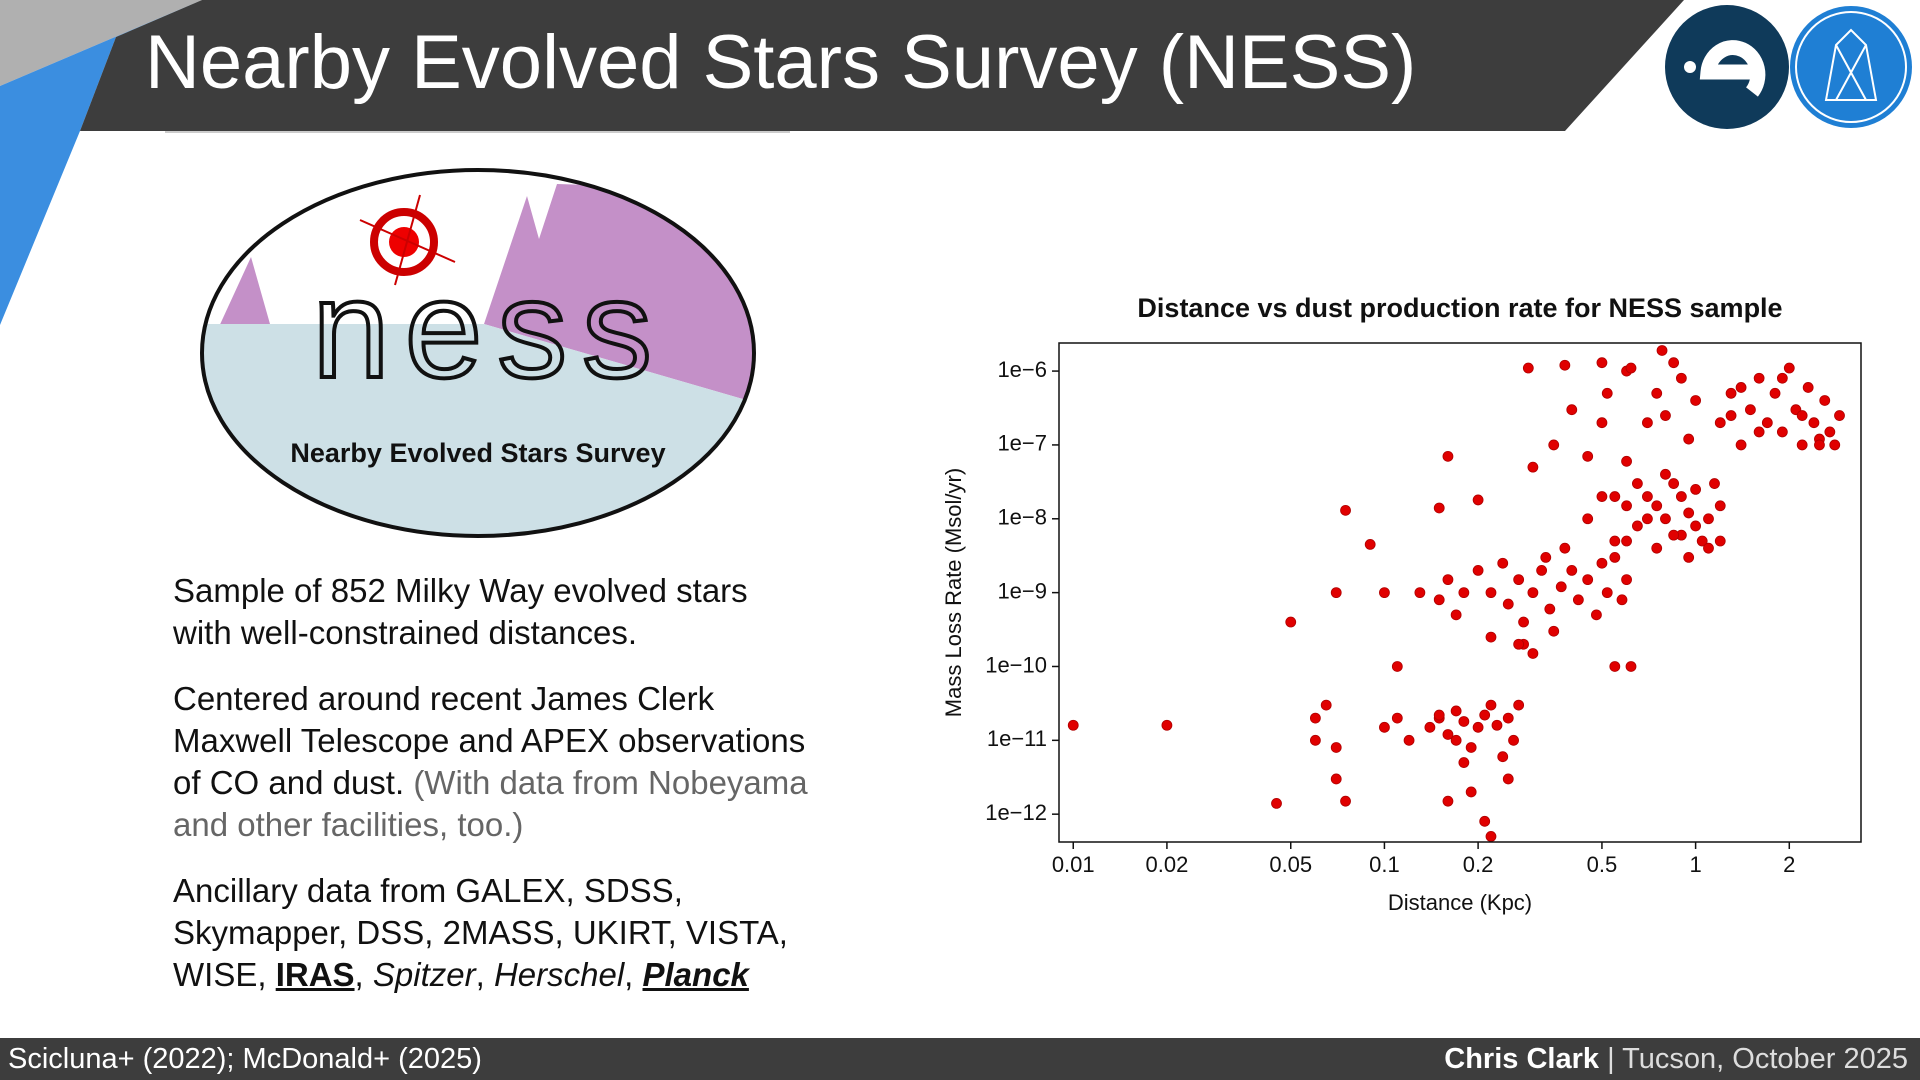  Describe the element at coordinates (478, 353) in the screenshot. I see `logo-border` at that location.